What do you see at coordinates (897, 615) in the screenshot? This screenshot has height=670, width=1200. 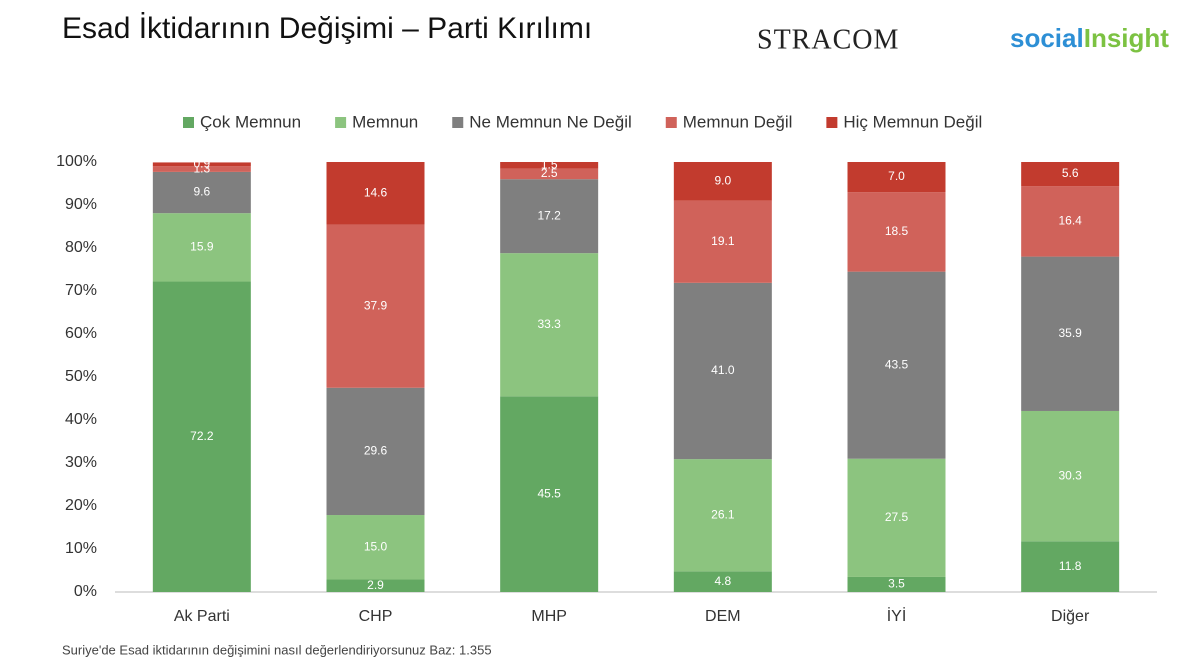 I see `x-tick-label: İYİ` at bounding box center [897, 615].